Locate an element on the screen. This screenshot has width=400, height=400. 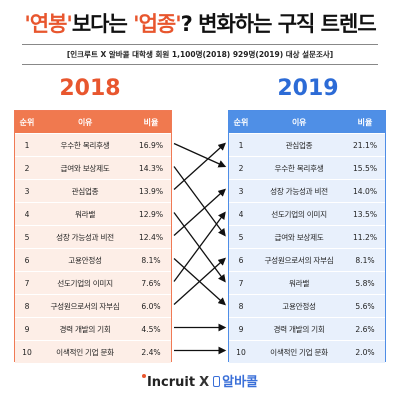
table-row: 10 이색적인 기업 문화 2.4% is located at coordinates (93, 351).